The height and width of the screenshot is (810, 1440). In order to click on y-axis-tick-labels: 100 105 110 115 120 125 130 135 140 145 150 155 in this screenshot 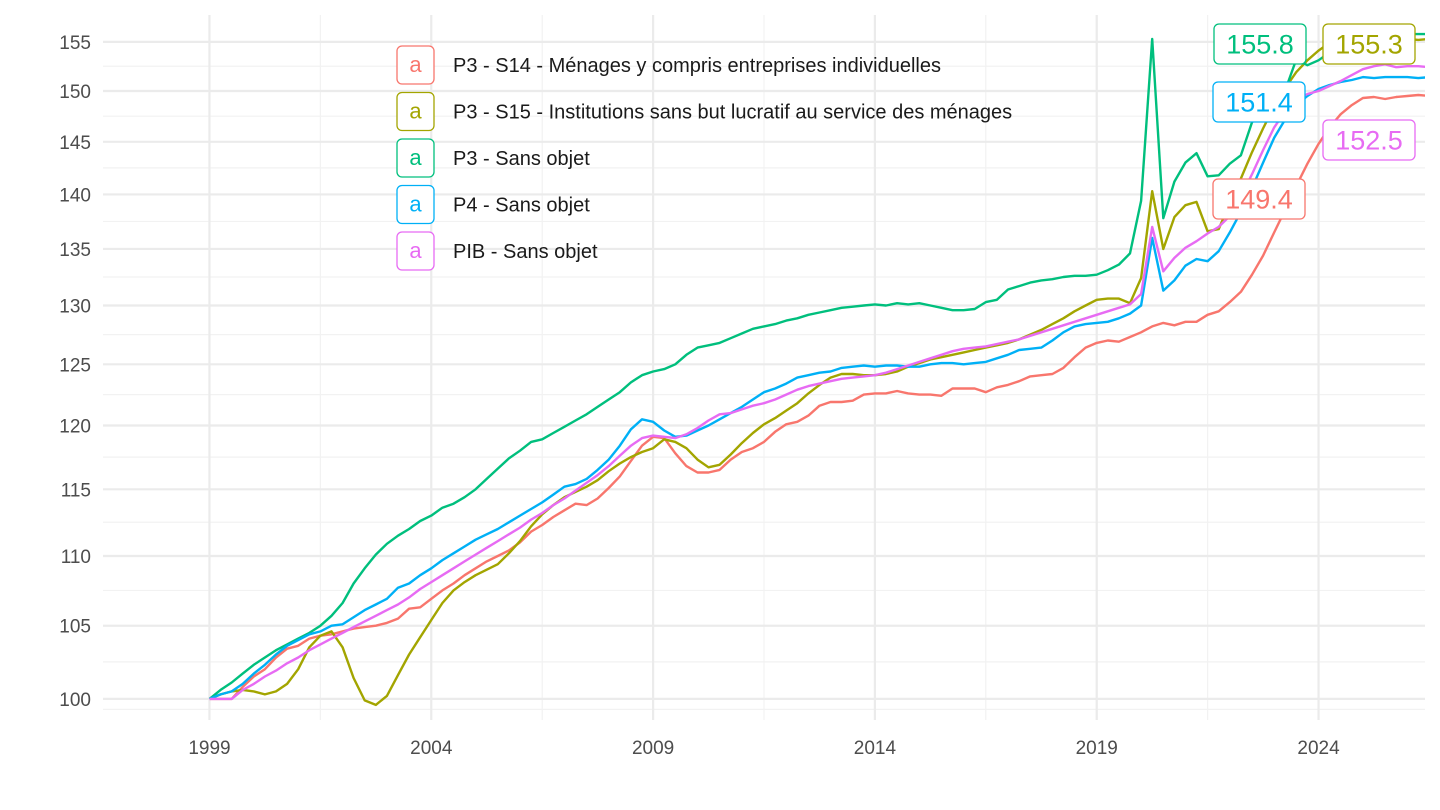, I will do `click(75, 372)`.